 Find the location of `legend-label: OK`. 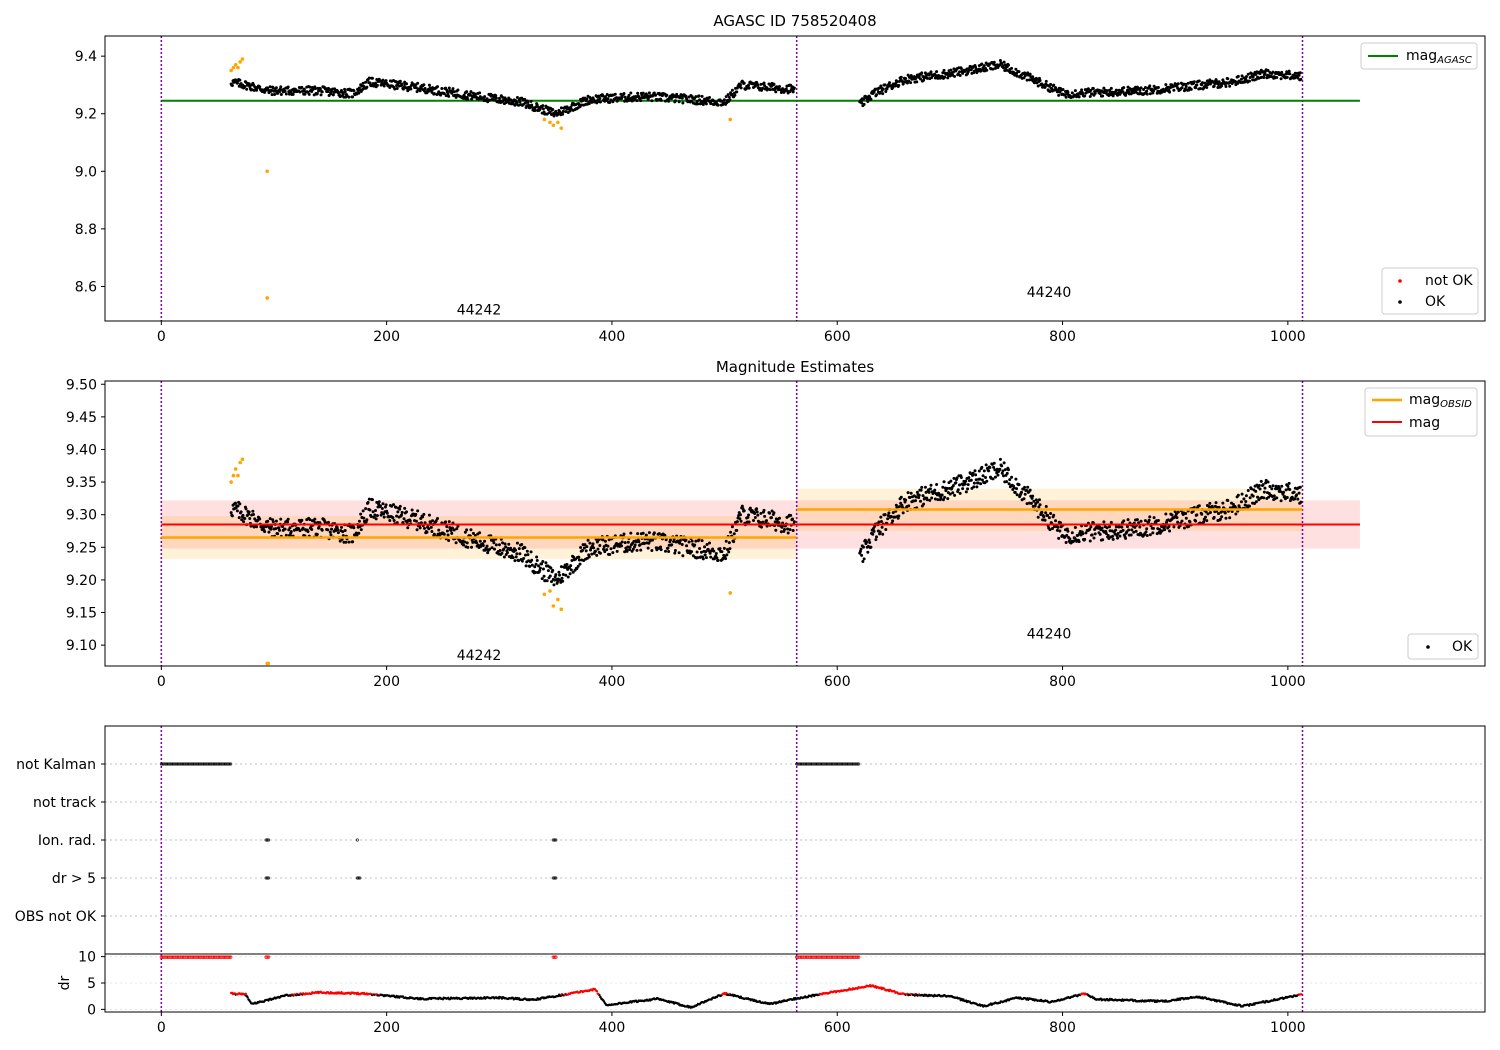

legend-label: OK is located at coordinates (1462, 647).